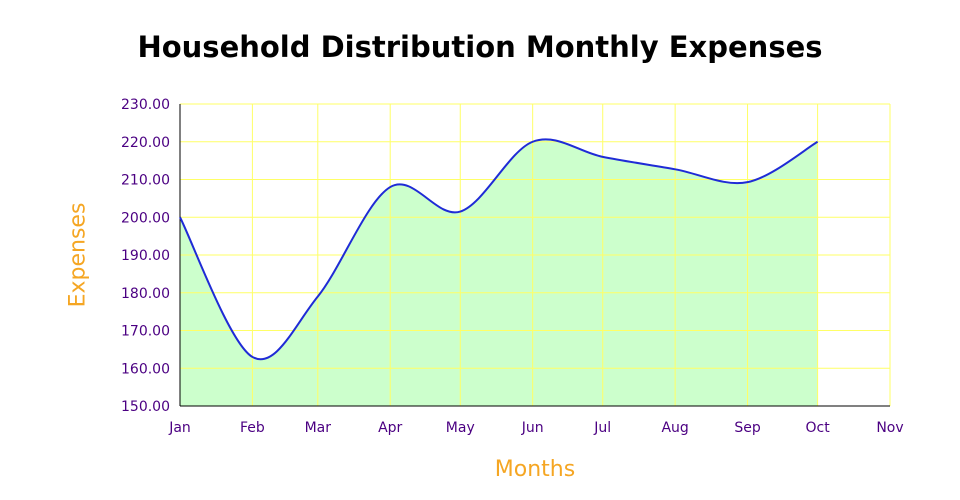 Image resolution: width=960 pixels, height=500 pixels. What do you see at coordinates (817, 428) in the screenshot?
I see `x-tick-label: Oct` at bounding box center [817, 428].